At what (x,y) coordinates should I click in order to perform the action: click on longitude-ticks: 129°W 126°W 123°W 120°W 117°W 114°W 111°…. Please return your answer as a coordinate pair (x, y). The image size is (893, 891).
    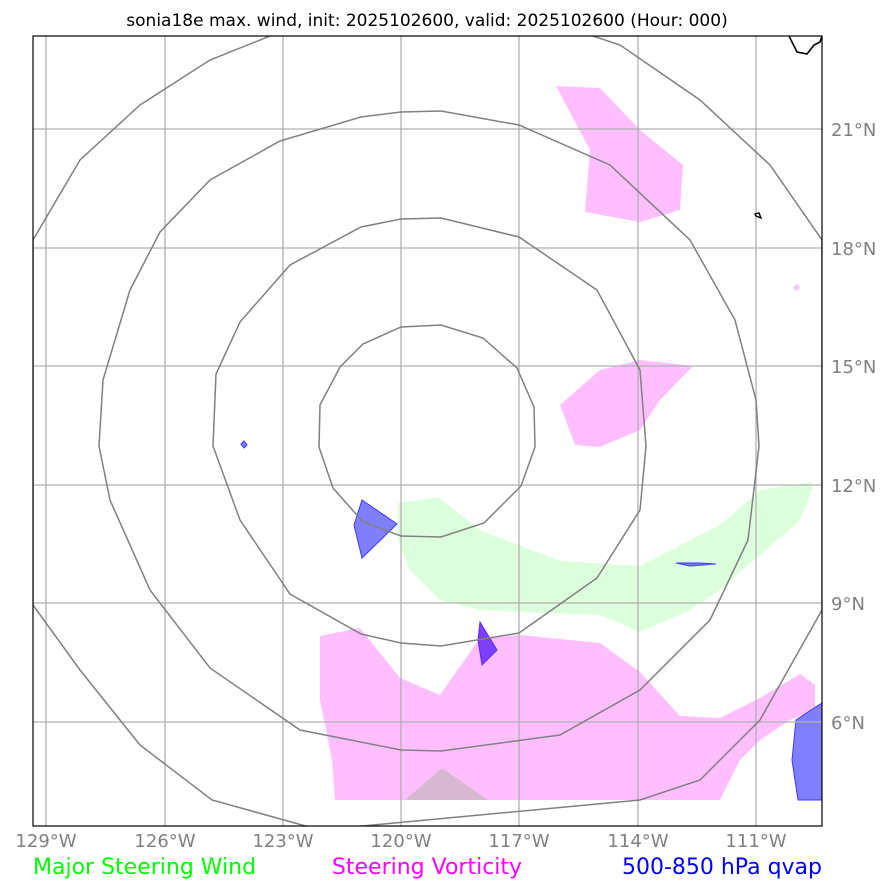
    Looking at the image, I should click on (400, 841).